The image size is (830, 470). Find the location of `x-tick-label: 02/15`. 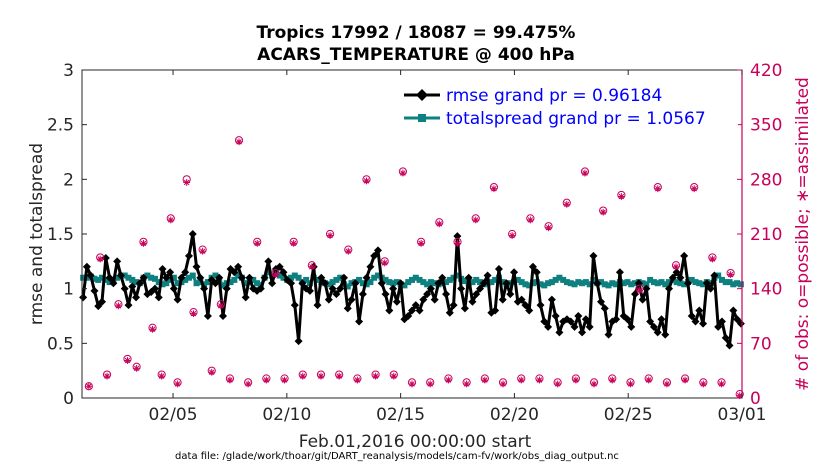

x-tick-label: 02/15 is located at coordinates (400, 415).